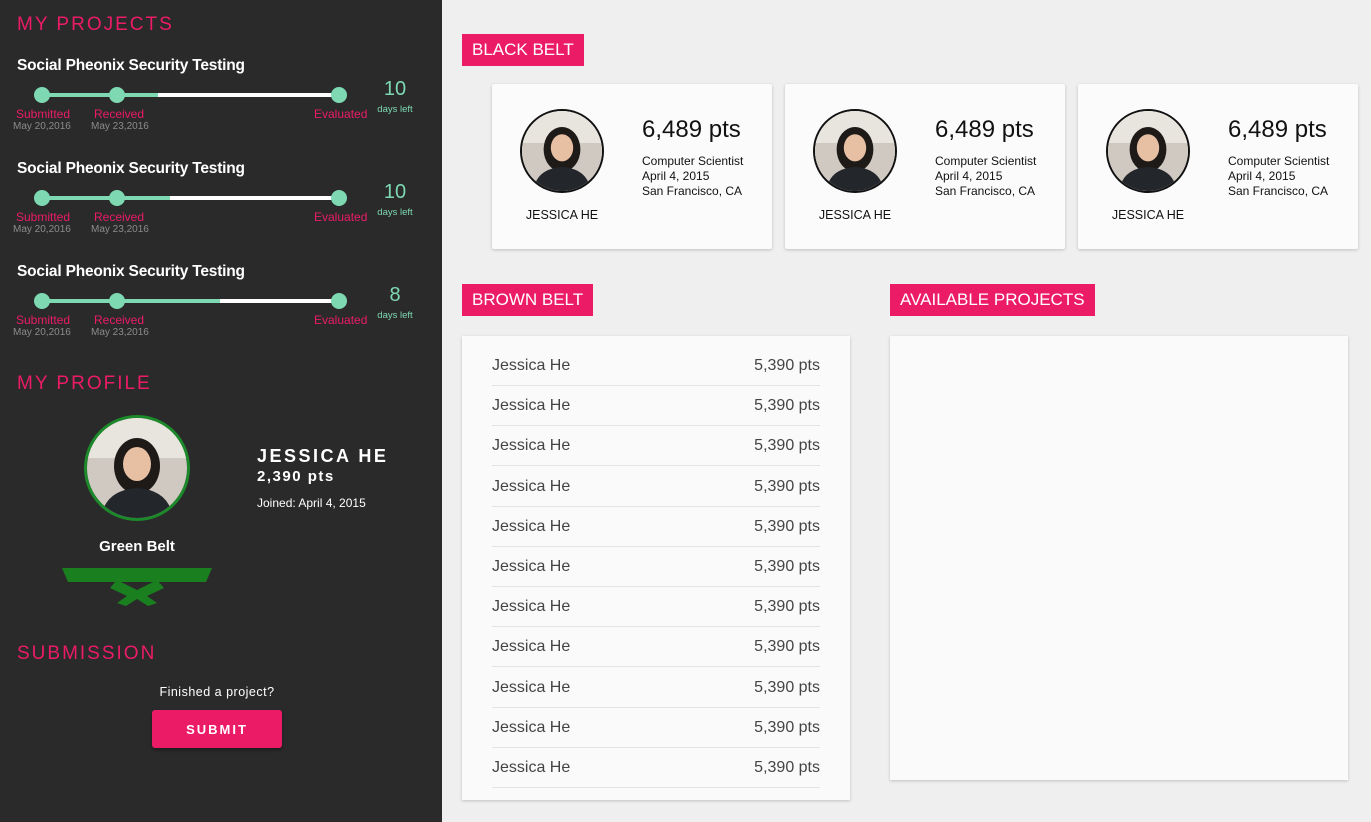  Describe the element at coordinates (137, 587) in the screenshot. I see `green-belt-icon` at that location.